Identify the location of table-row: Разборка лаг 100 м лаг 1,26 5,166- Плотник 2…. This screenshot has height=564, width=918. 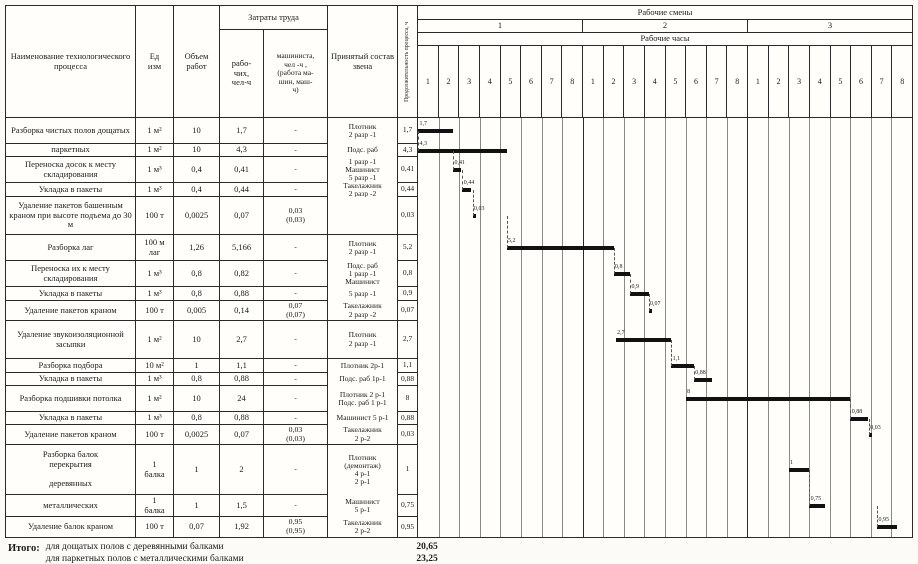
(212, 248).